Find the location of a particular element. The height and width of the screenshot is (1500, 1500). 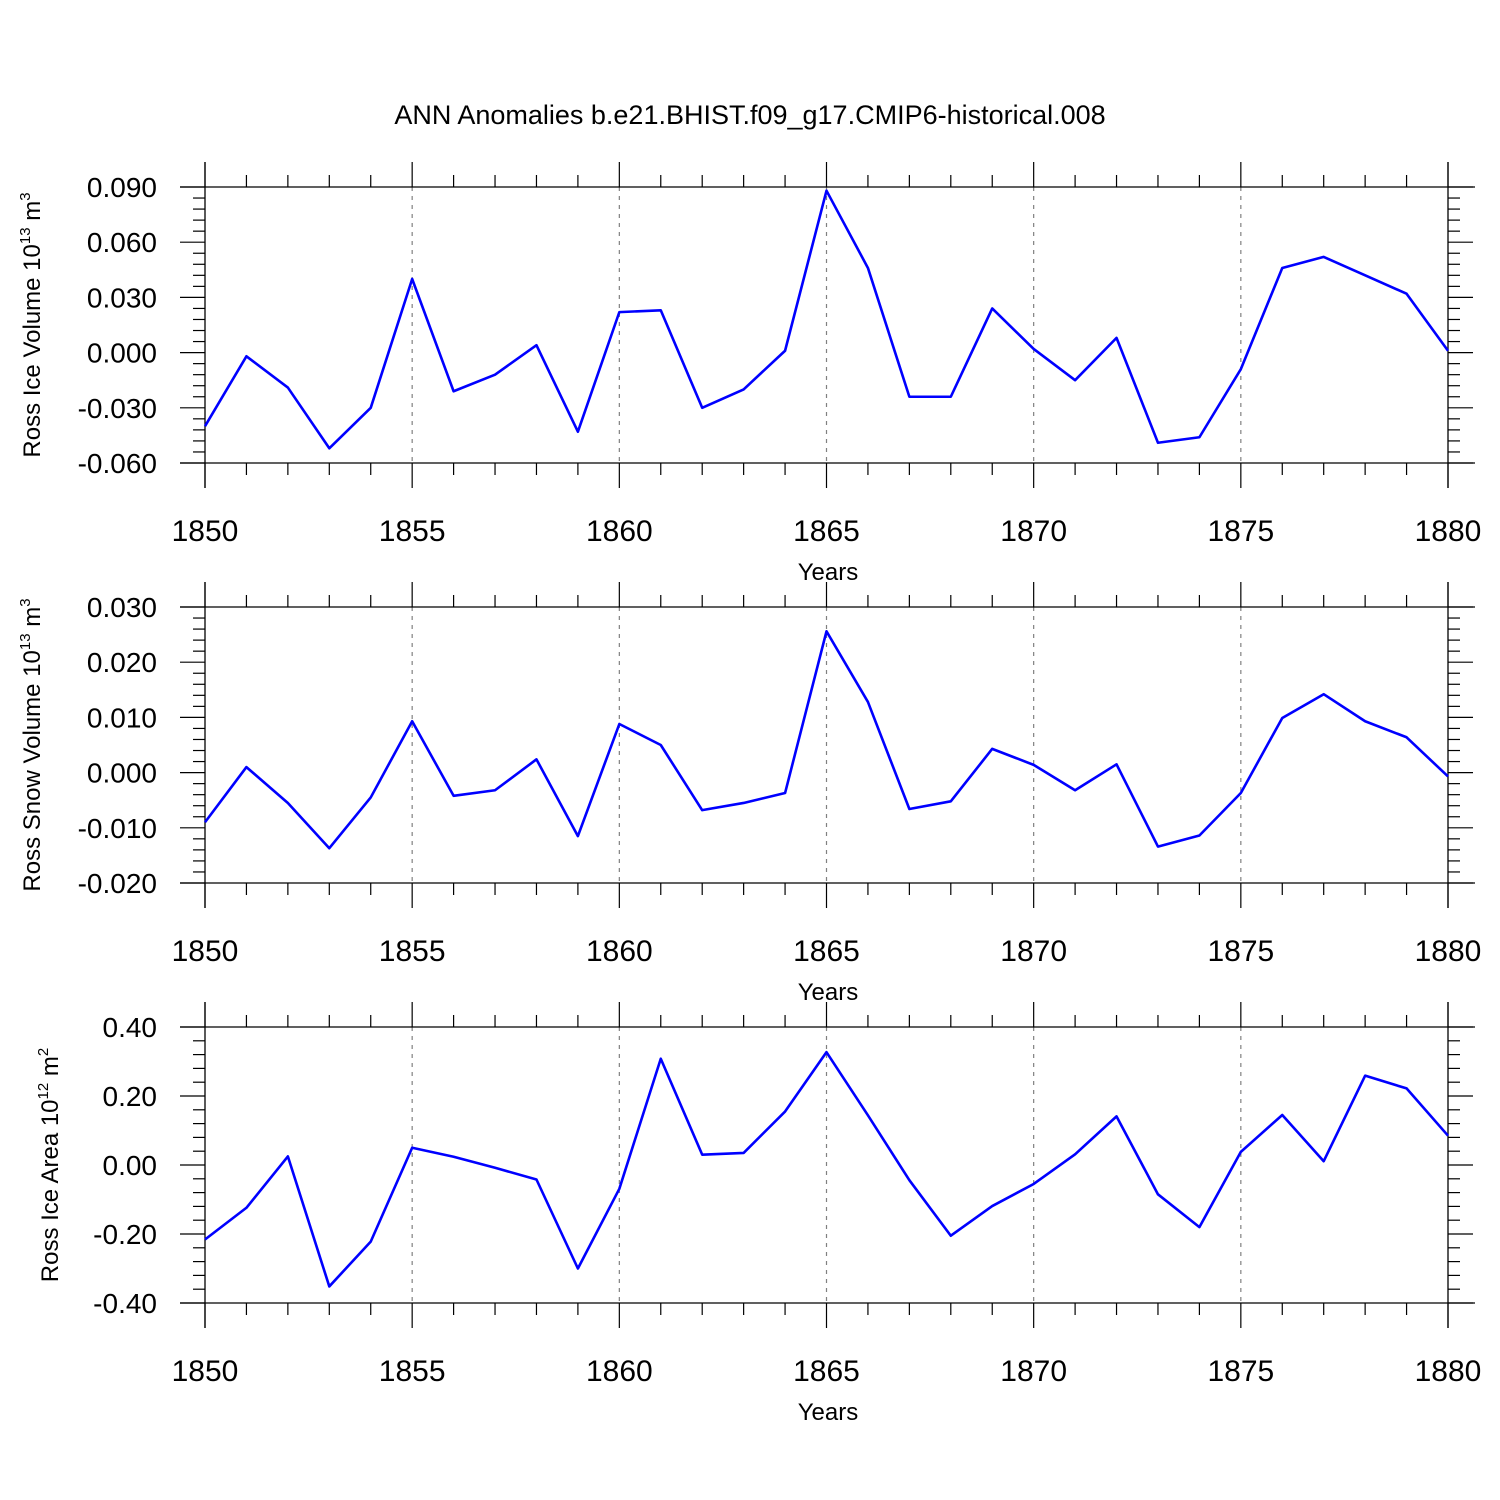

ice-volume-xtick-label: 1880 is located at coordinates (1448, 531).